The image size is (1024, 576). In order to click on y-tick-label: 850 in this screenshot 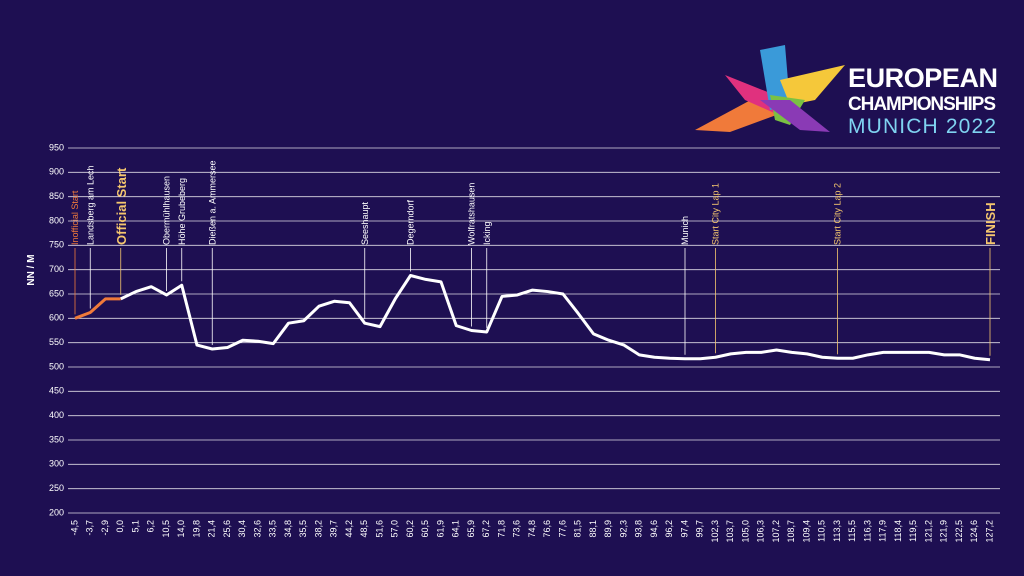, I will do `click(56, 196)`.